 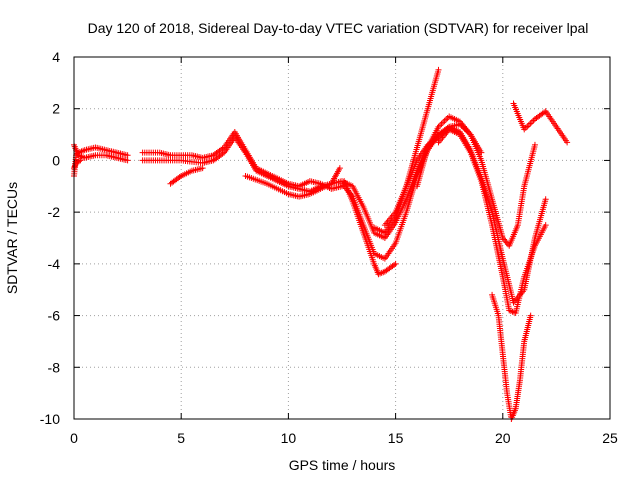 What do you see at coordinates (54, 316) in the screenshot?
I see `y-tick-label: -6` at bounding box center [54, 316].